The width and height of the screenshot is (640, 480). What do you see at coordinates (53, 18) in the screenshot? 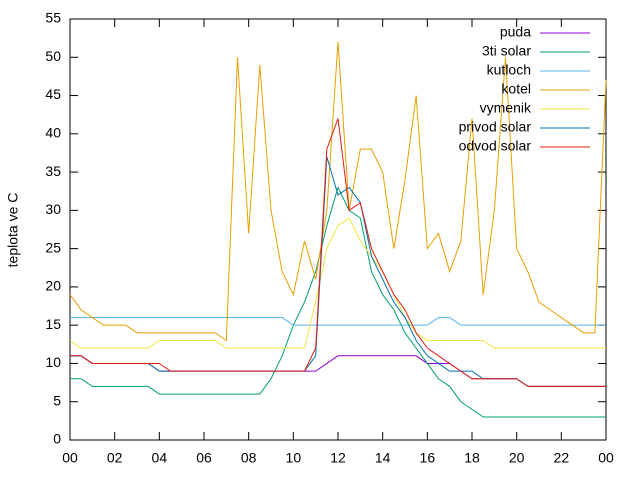
I see `y-tick-label: 55` at bounding box center [53, 18].